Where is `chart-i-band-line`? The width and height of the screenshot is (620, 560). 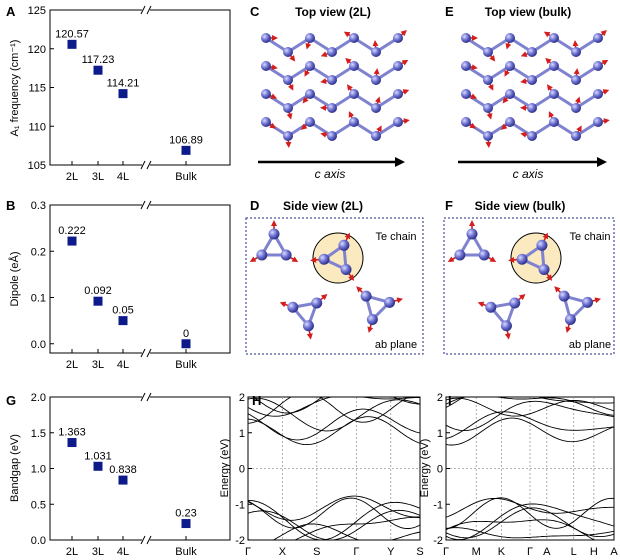 chart-i-band-line is located at coordinates (530, 513).